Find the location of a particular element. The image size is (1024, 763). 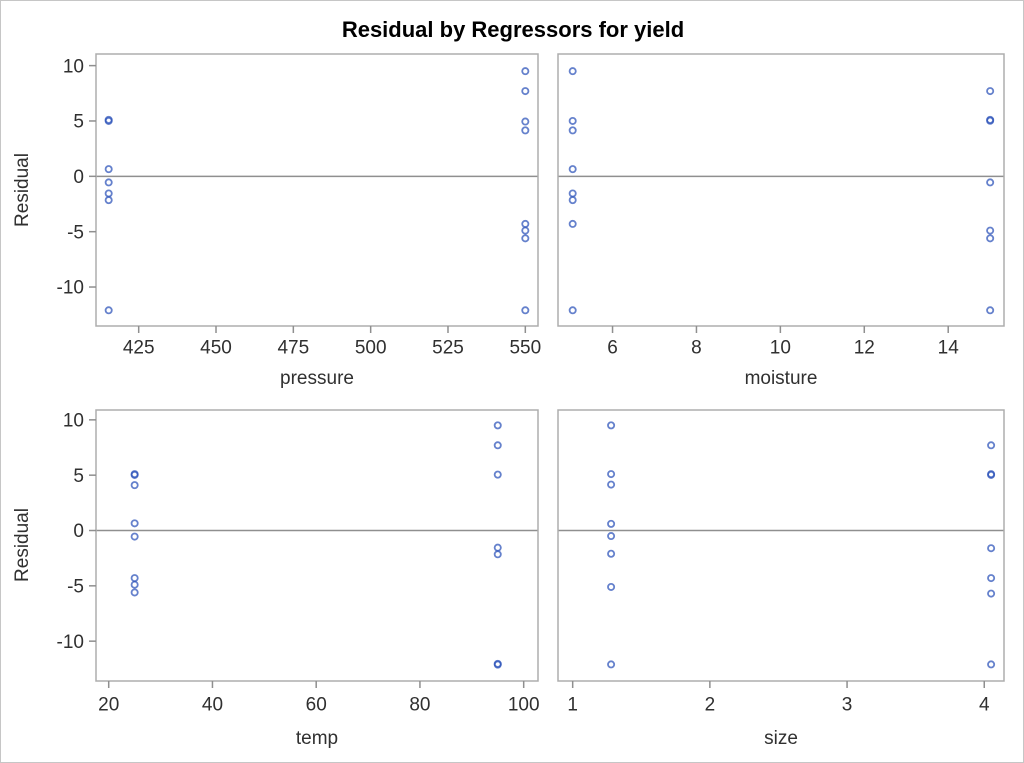

x-tick-label: 10 is located at coordinates (780, 348).